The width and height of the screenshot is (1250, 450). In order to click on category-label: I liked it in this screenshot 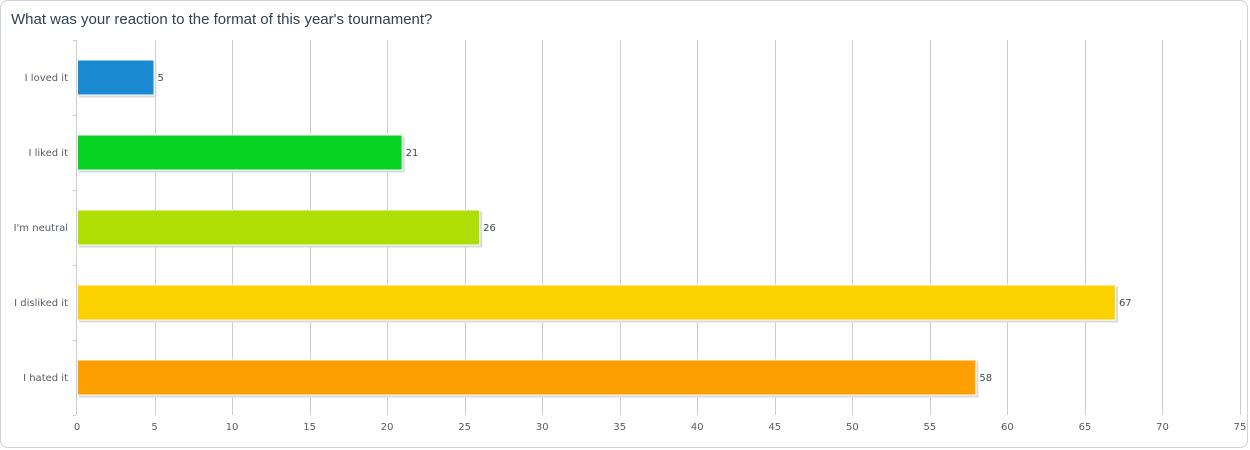, I will do `click(49, 153)`.